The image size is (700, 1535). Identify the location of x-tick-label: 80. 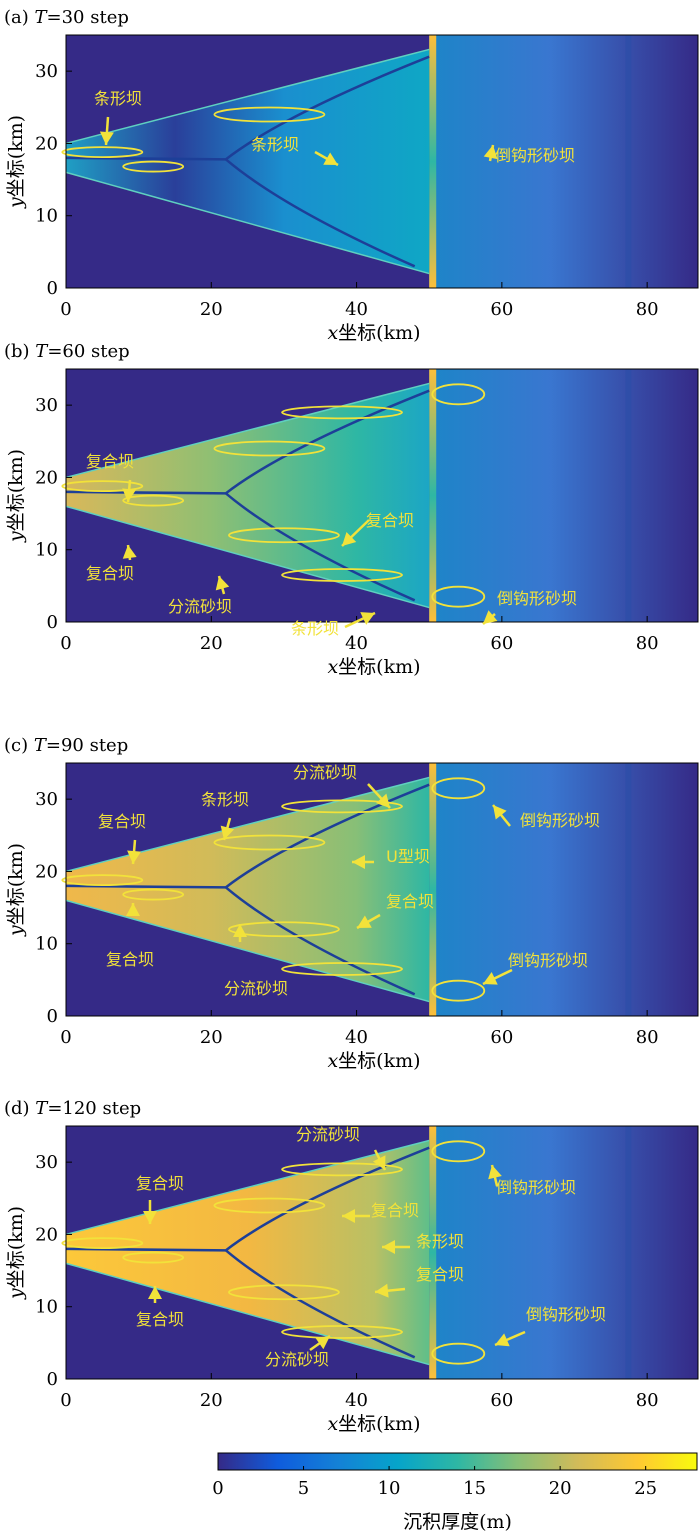
(647, 309).